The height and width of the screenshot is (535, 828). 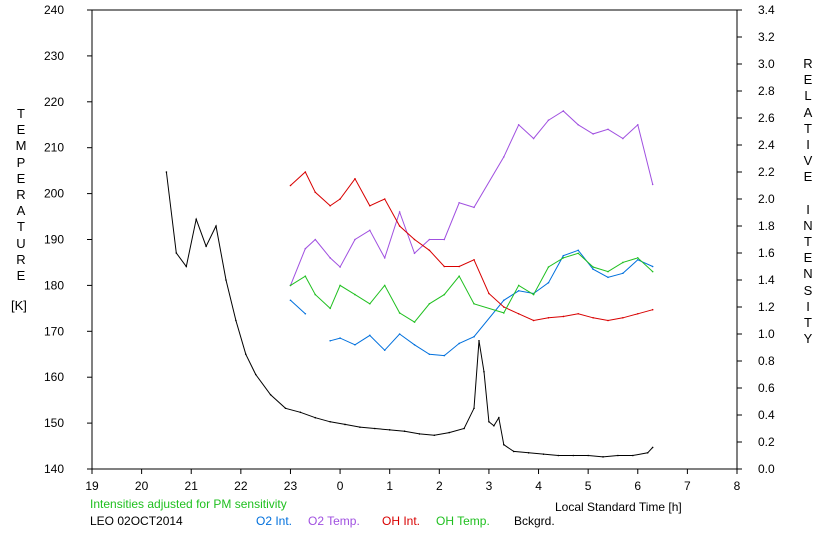 I want to click on x-tick-label: 21, so click(x=192, y=486).